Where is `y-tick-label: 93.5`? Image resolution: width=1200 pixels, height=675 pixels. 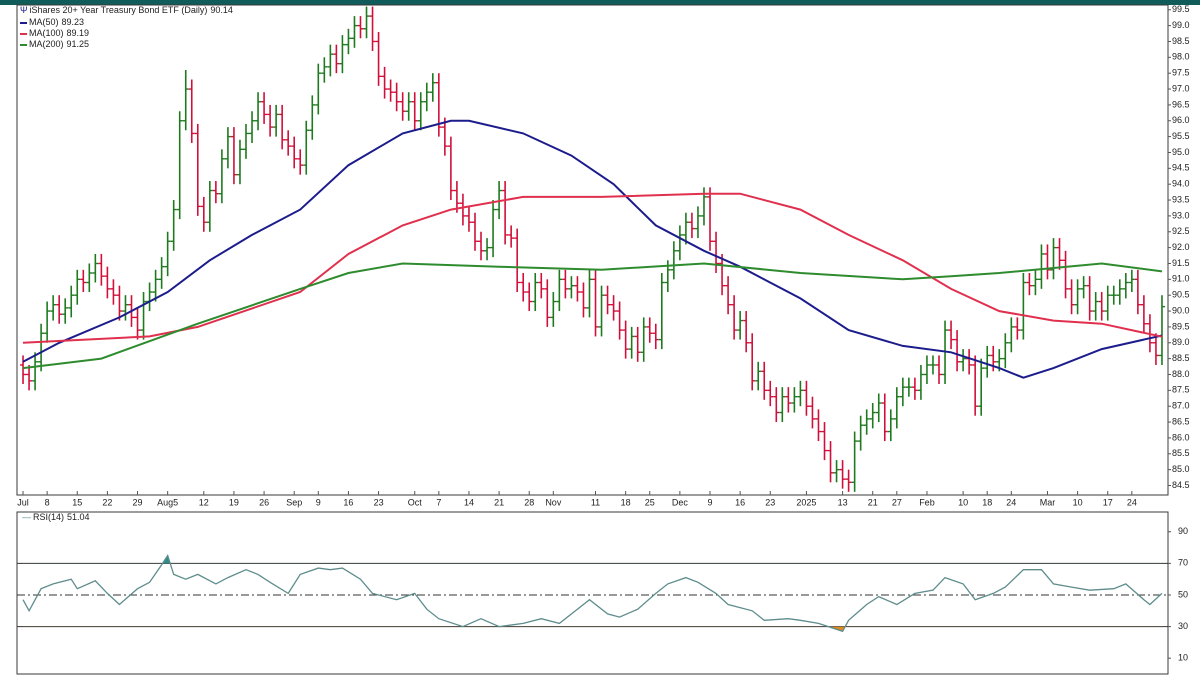 y-tick-label: 93.5 is located at coordinates (1181, 199).